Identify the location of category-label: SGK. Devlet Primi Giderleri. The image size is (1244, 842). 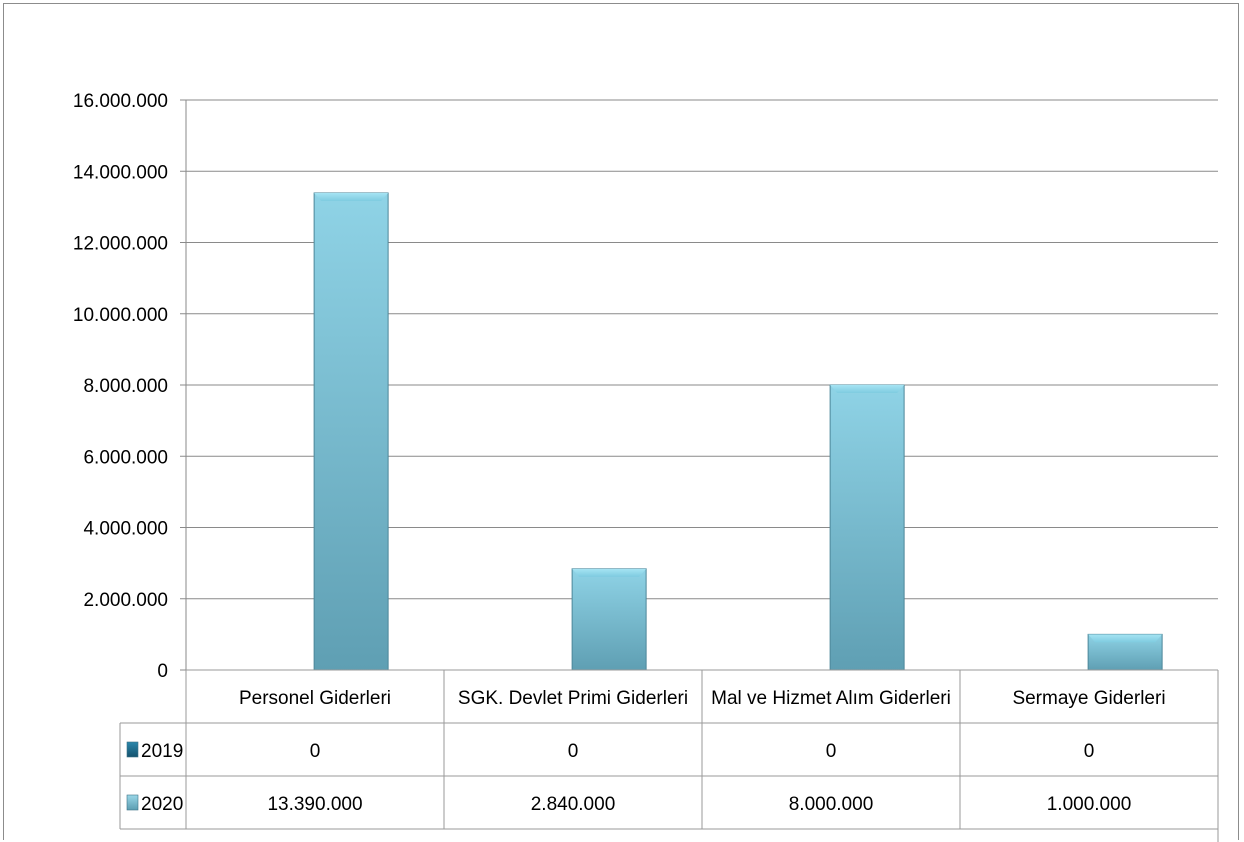
(573, 698).